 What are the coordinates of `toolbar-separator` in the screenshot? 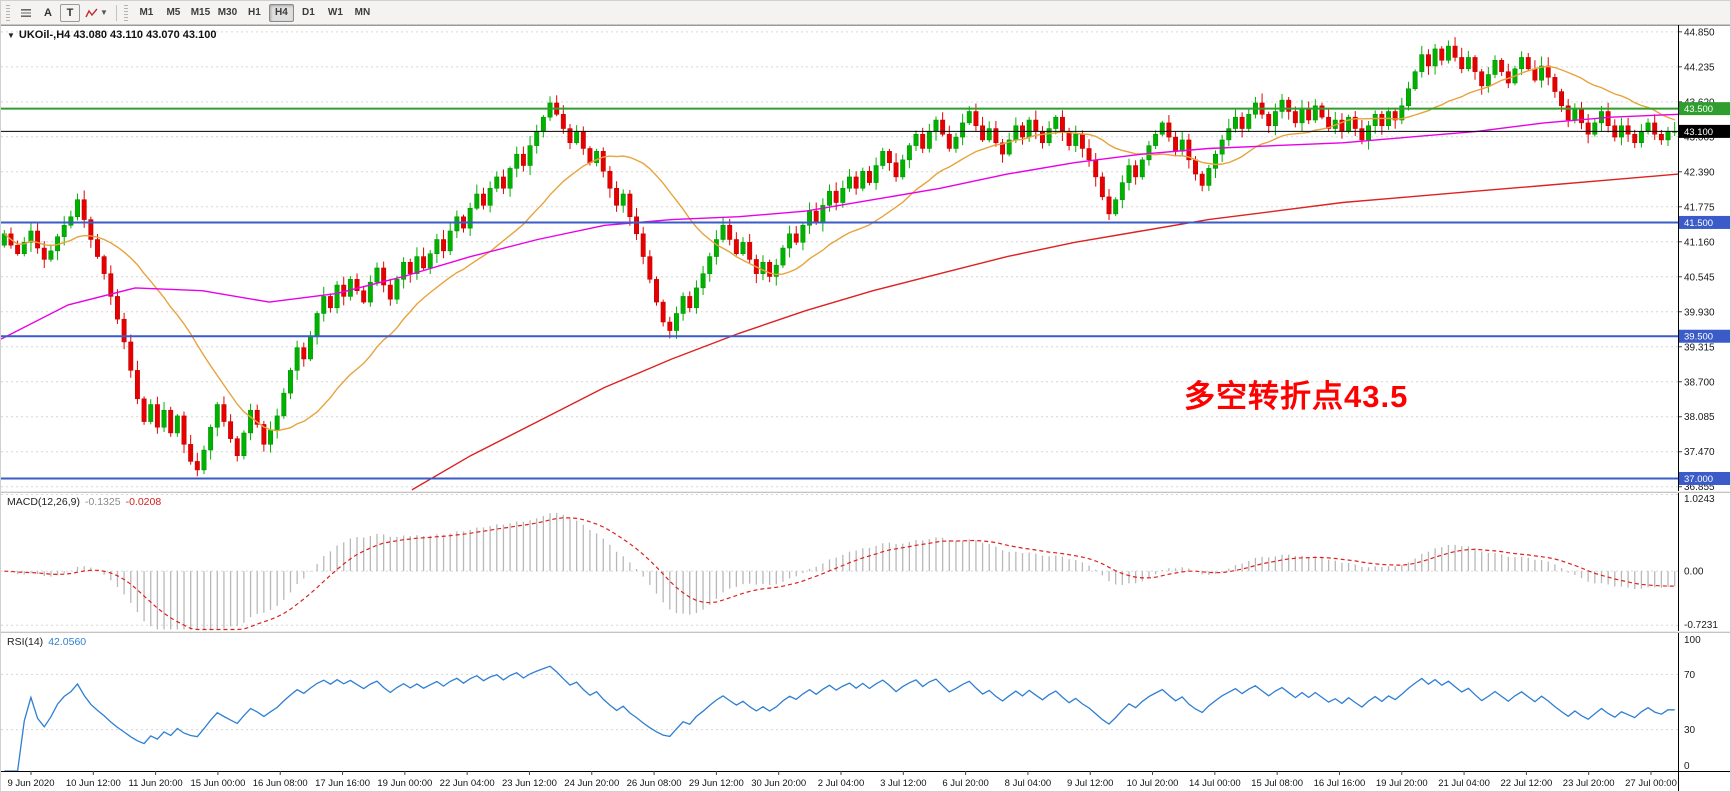 It's located at (116, 12).